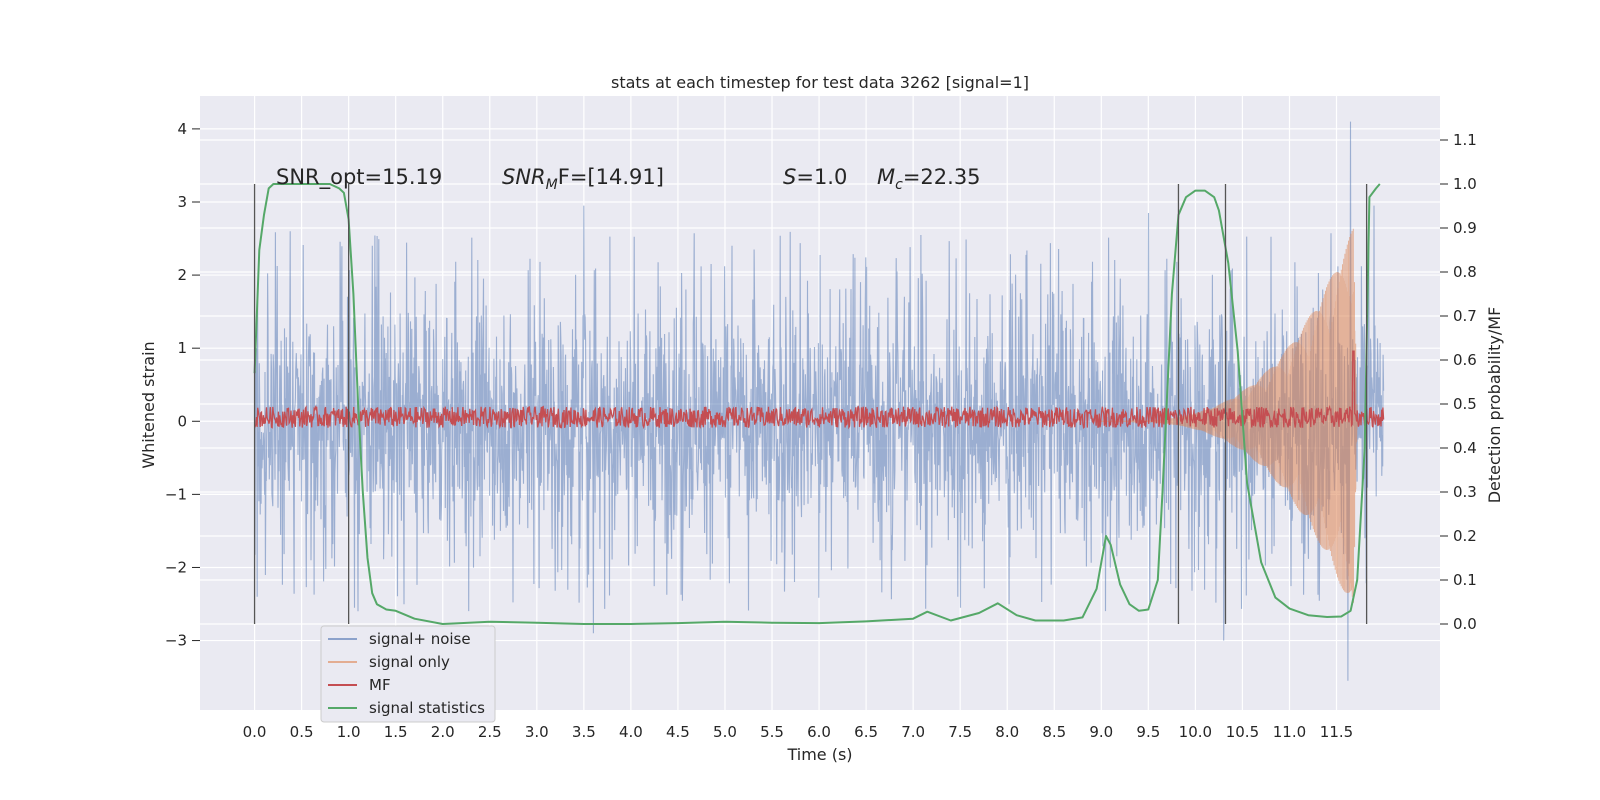 This screenshot has width=1600, height=800. I want to click on y-tick-label-right: 0.0, so click(1465, 624).